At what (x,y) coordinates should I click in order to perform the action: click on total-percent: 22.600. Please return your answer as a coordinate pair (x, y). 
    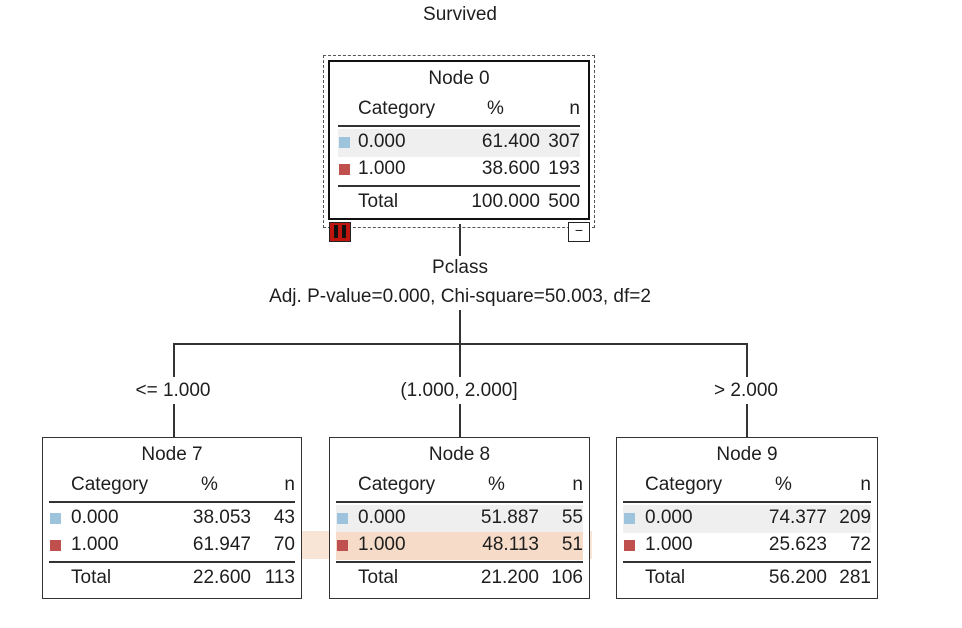
    Looking at the image, I should click on (221, 577).